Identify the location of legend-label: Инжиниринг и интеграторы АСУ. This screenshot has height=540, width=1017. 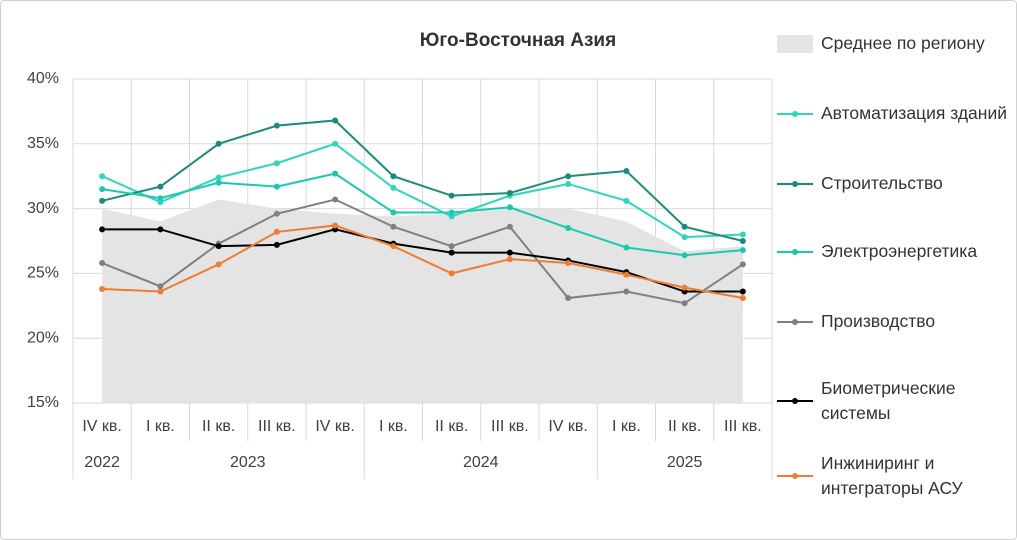
(892, 475).